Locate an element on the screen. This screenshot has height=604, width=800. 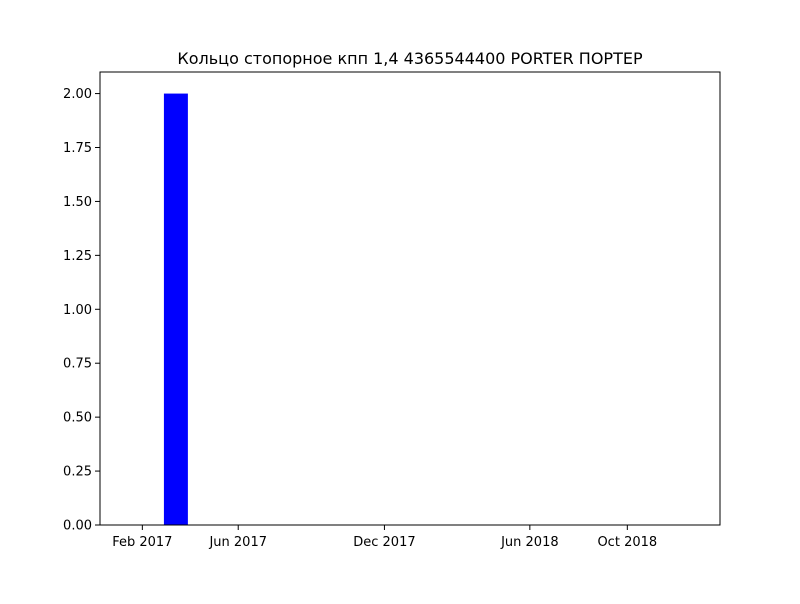
y-axis: 0.00 0.25 0.50 0.75 1.00 1.25 1.50 1.75 2.00 is located at coordinates (81, 310).